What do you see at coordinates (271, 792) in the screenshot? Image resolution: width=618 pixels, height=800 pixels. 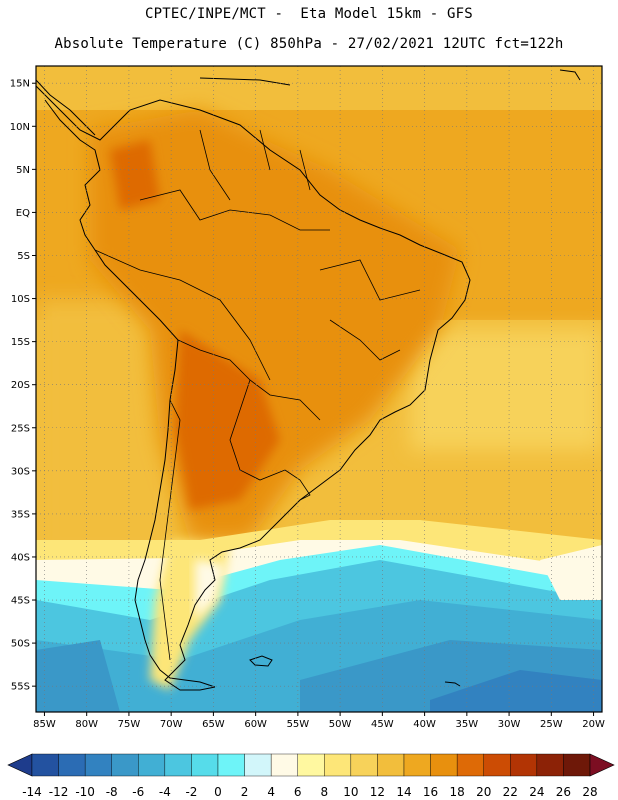 I see `colorbar-label: 4` at bounding box center [271, 792].